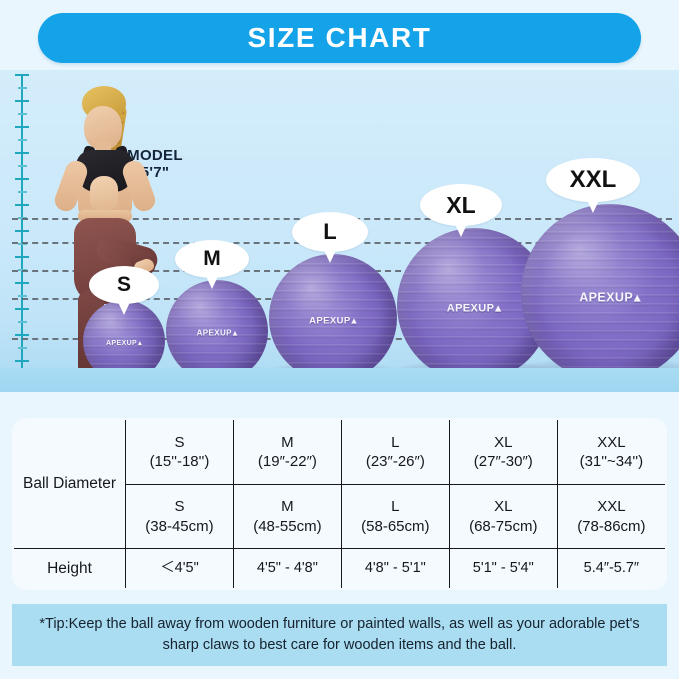 Image resolution: width=679 pixels, height=679 pixels. I want to click on range-label: (19″-22″), so click(287, 461).